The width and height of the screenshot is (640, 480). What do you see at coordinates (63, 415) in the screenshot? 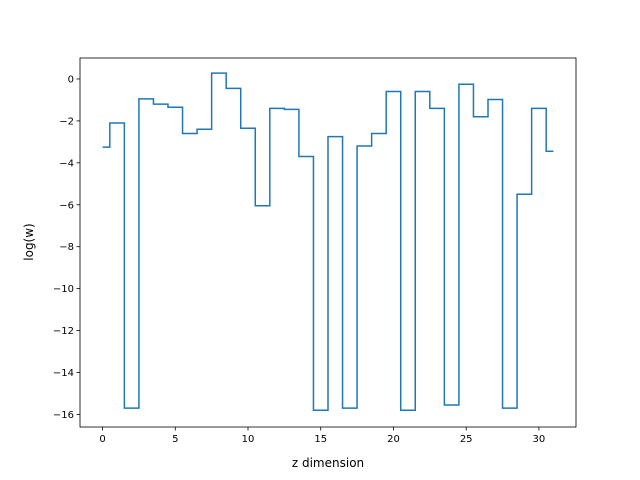
I see `y-tick-label: −16` at bounding box center [63, 415].